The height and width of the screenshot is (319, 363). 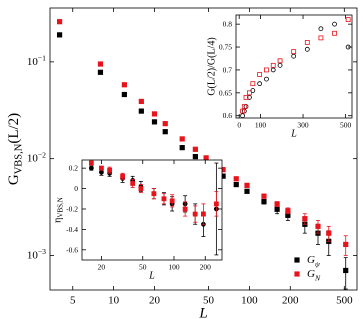 What do you see at coordinates (72, 229) in the screenshot?
I see `y-tick-label: -0.4` at bounding box center [72, 229].